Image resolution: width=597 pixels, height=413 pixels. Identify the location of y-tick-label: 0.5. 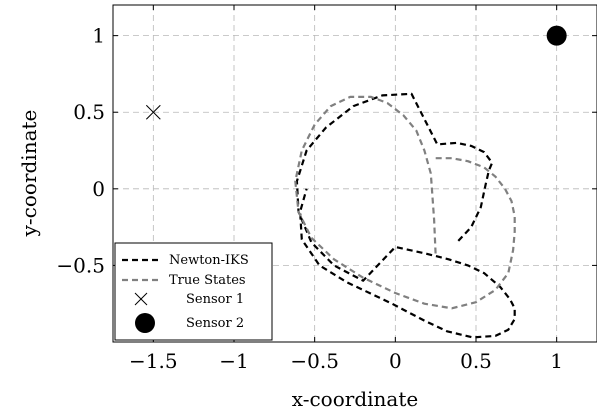
(89, 112).